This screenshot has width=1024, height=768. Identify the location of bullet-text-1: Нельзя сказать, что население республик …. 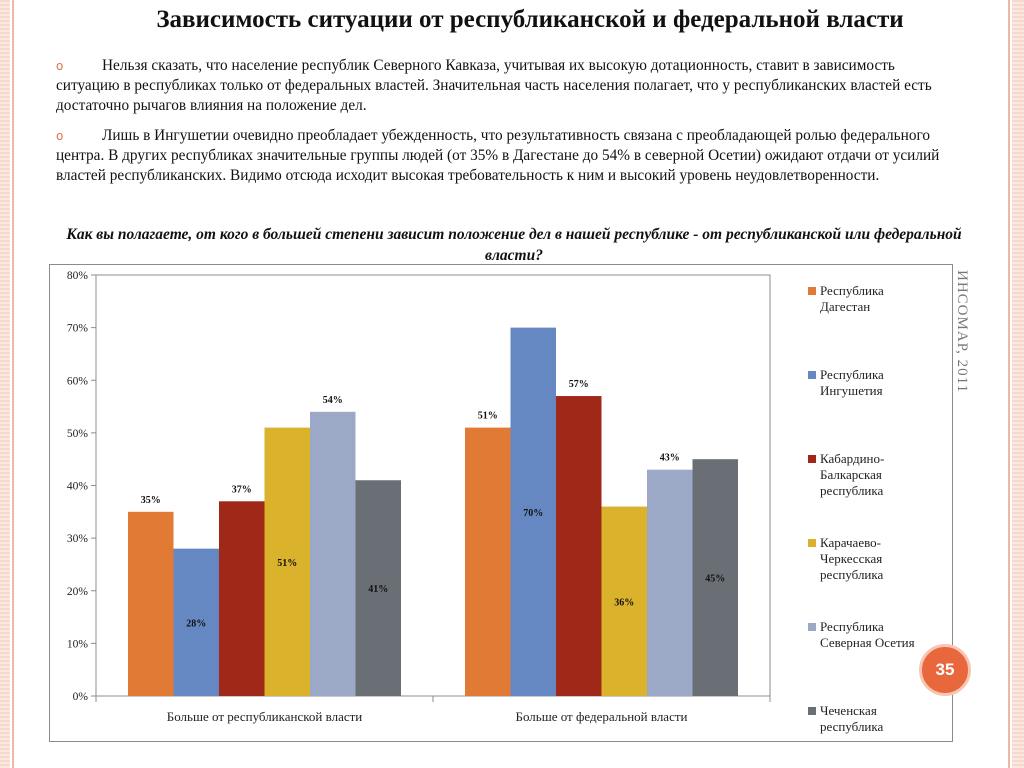
(494, 85).